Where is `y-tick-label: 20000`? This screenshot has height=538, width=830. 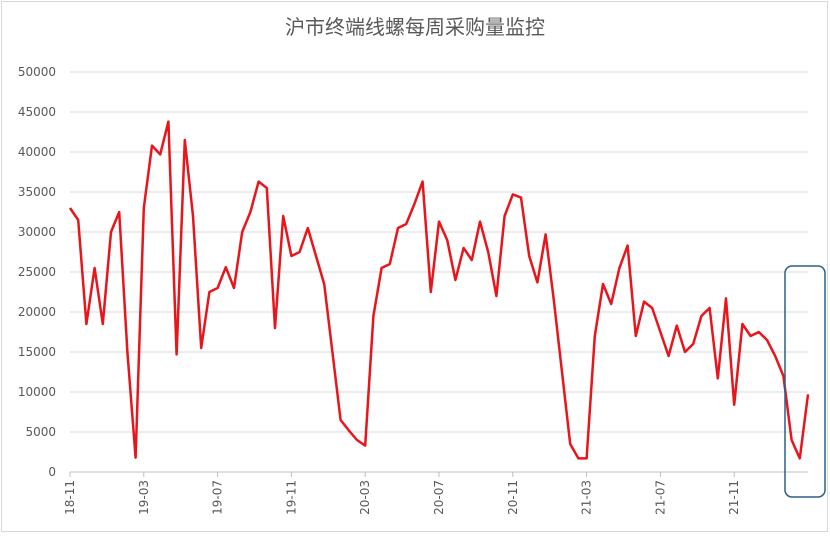 y-tick-label: 20000 is located at coordinates (37, 312).